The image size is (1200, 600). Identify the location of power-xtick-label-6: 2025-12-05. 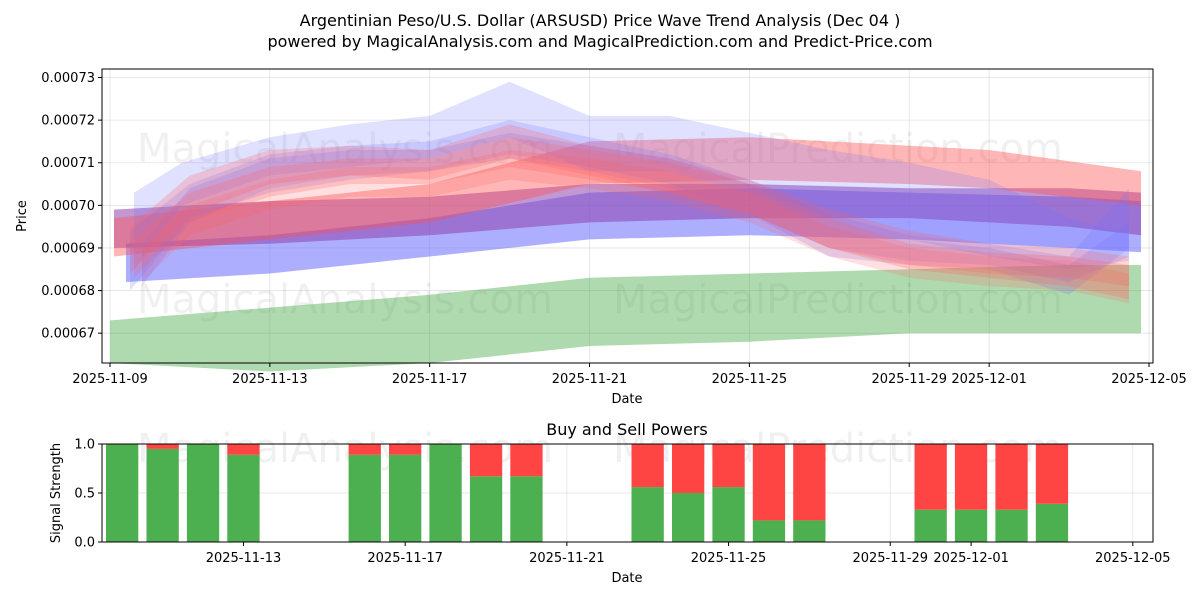
(1133, 558).